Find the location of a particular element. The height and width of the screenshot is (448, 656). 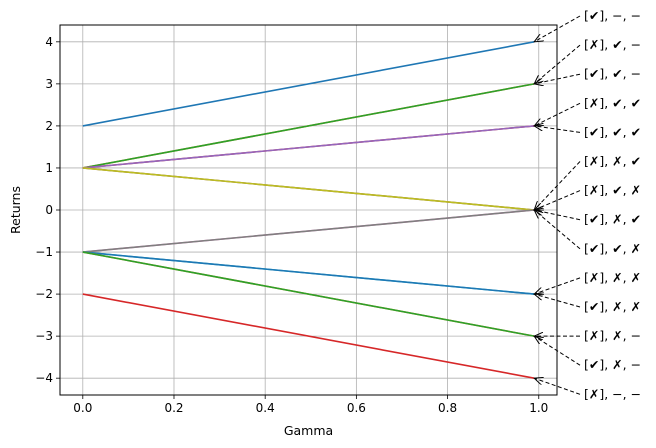

annotation-label: [✗], ✔, ✔ is located at coordinates (612, 102).